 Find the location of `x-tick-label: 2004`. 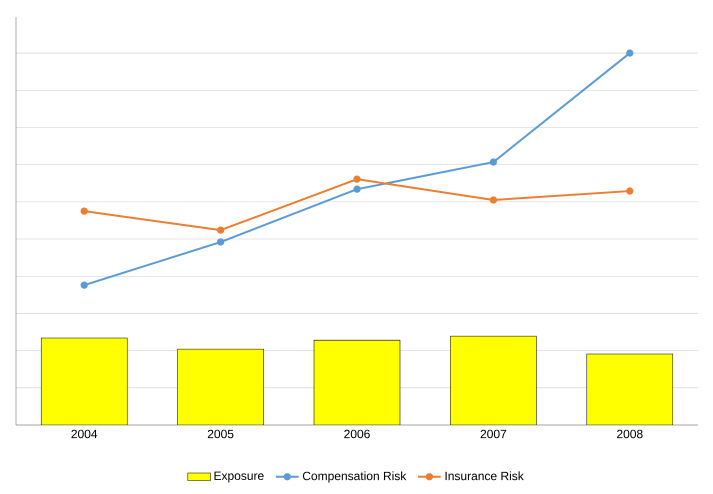

x-tick-label: 2004 is located at coordinates (84, 434).